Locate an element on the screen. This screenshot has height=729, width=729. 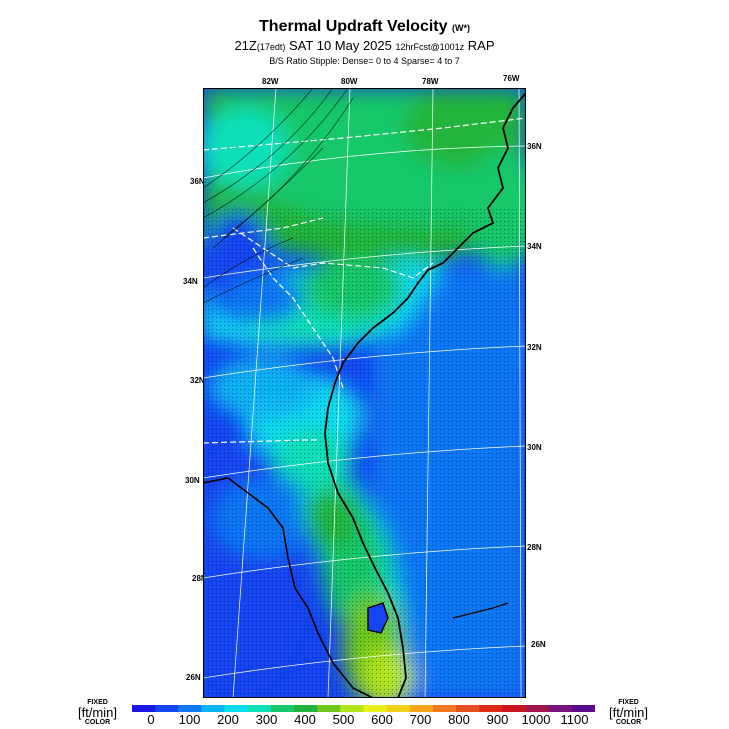
colorbar-tick-label: 800 is located at coordinates (459, 719).